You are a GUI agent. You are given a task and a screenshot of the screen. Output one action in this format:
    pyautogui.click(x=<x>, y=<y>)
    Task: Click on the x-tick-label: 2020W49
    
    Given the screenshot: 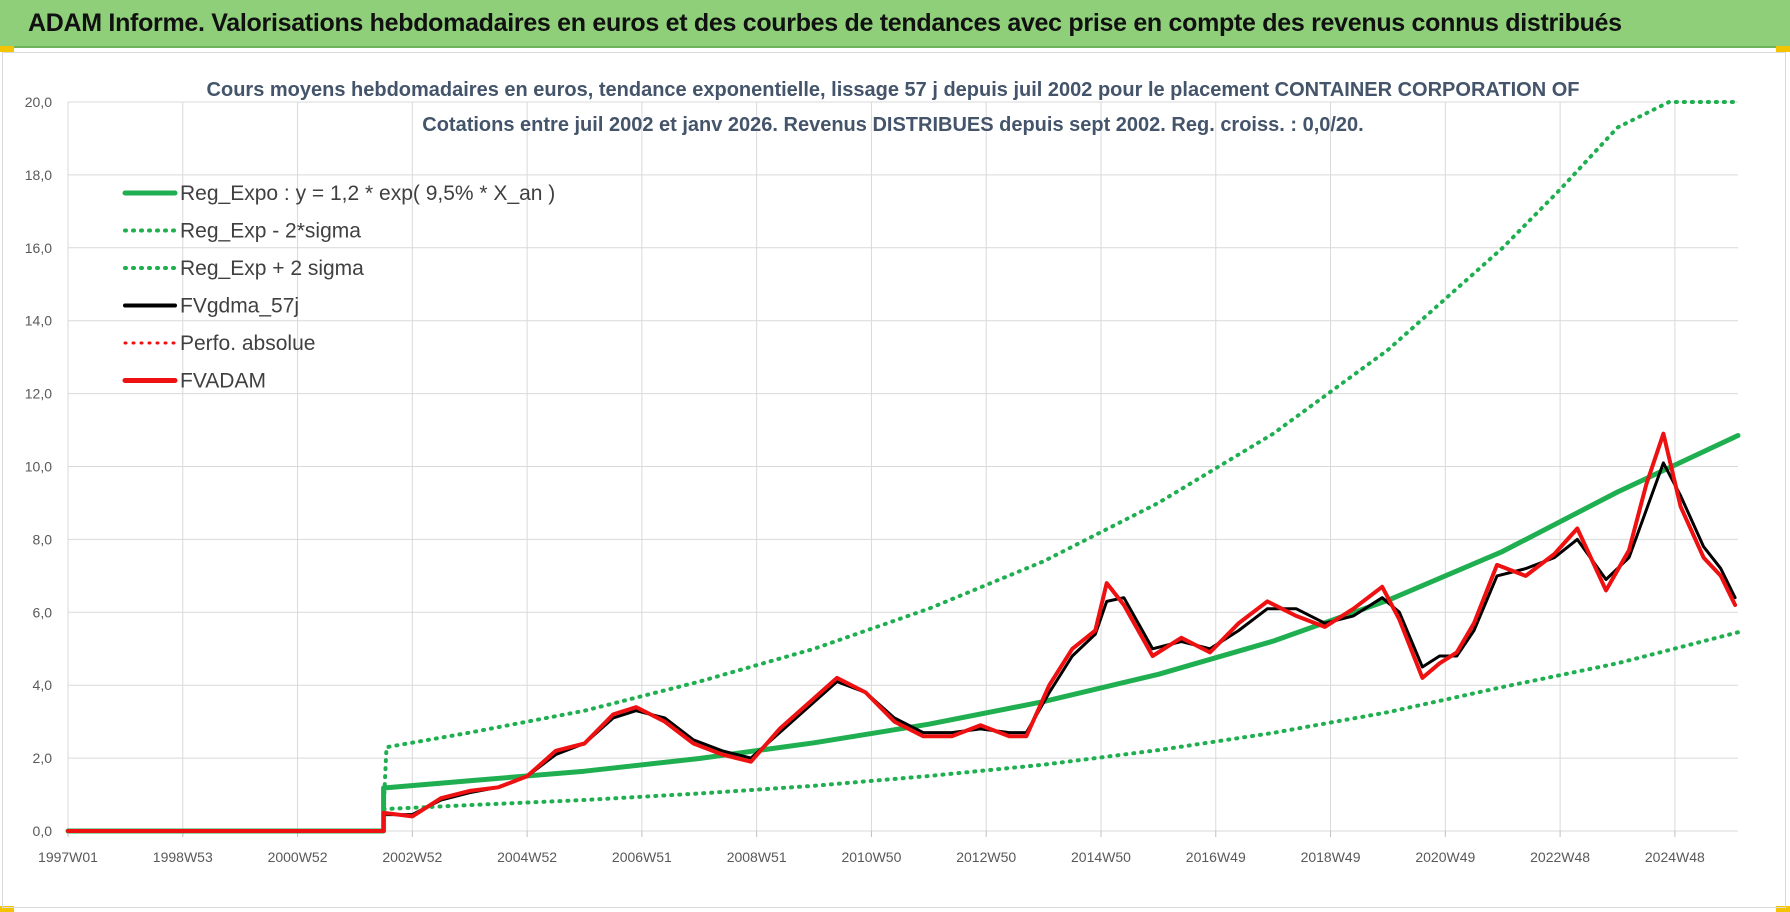 What is the action you would take?
    pyautogui.click(x=1445, y=857)
    